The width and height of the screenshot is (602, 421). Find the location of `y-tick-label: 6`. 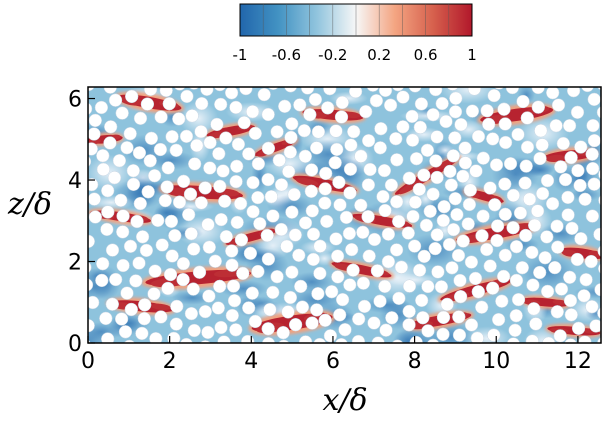

y-tick-label: 6 is located at coordinates (75, 100).